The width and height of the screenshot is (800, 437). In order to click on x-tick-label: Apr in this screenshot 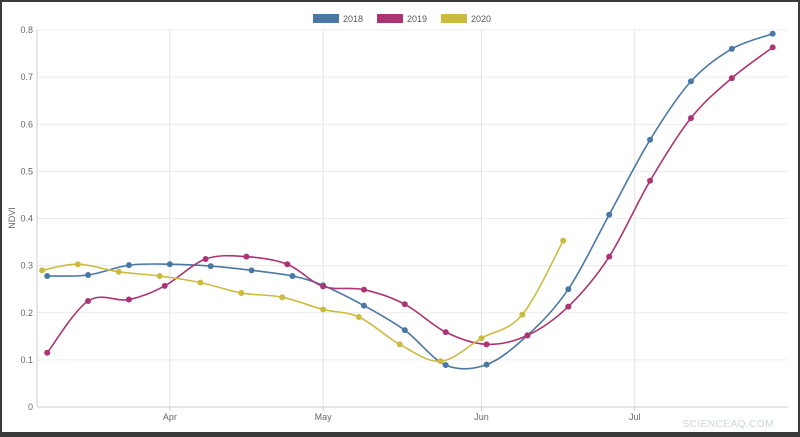, I will do `click(170, 417)`.